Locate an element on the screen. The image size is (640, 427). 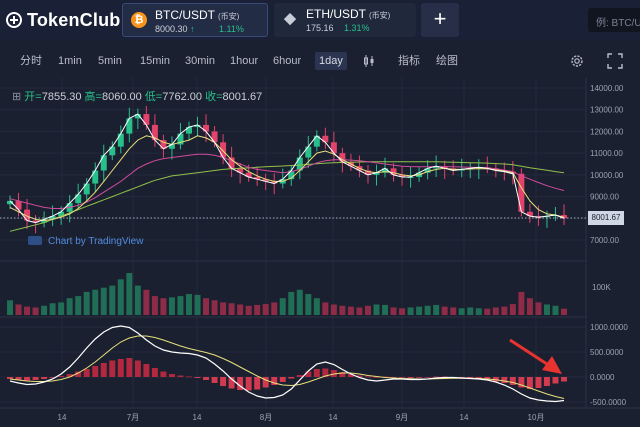
ohlc-high: 8060.00 is located at coordinates (121, 97).